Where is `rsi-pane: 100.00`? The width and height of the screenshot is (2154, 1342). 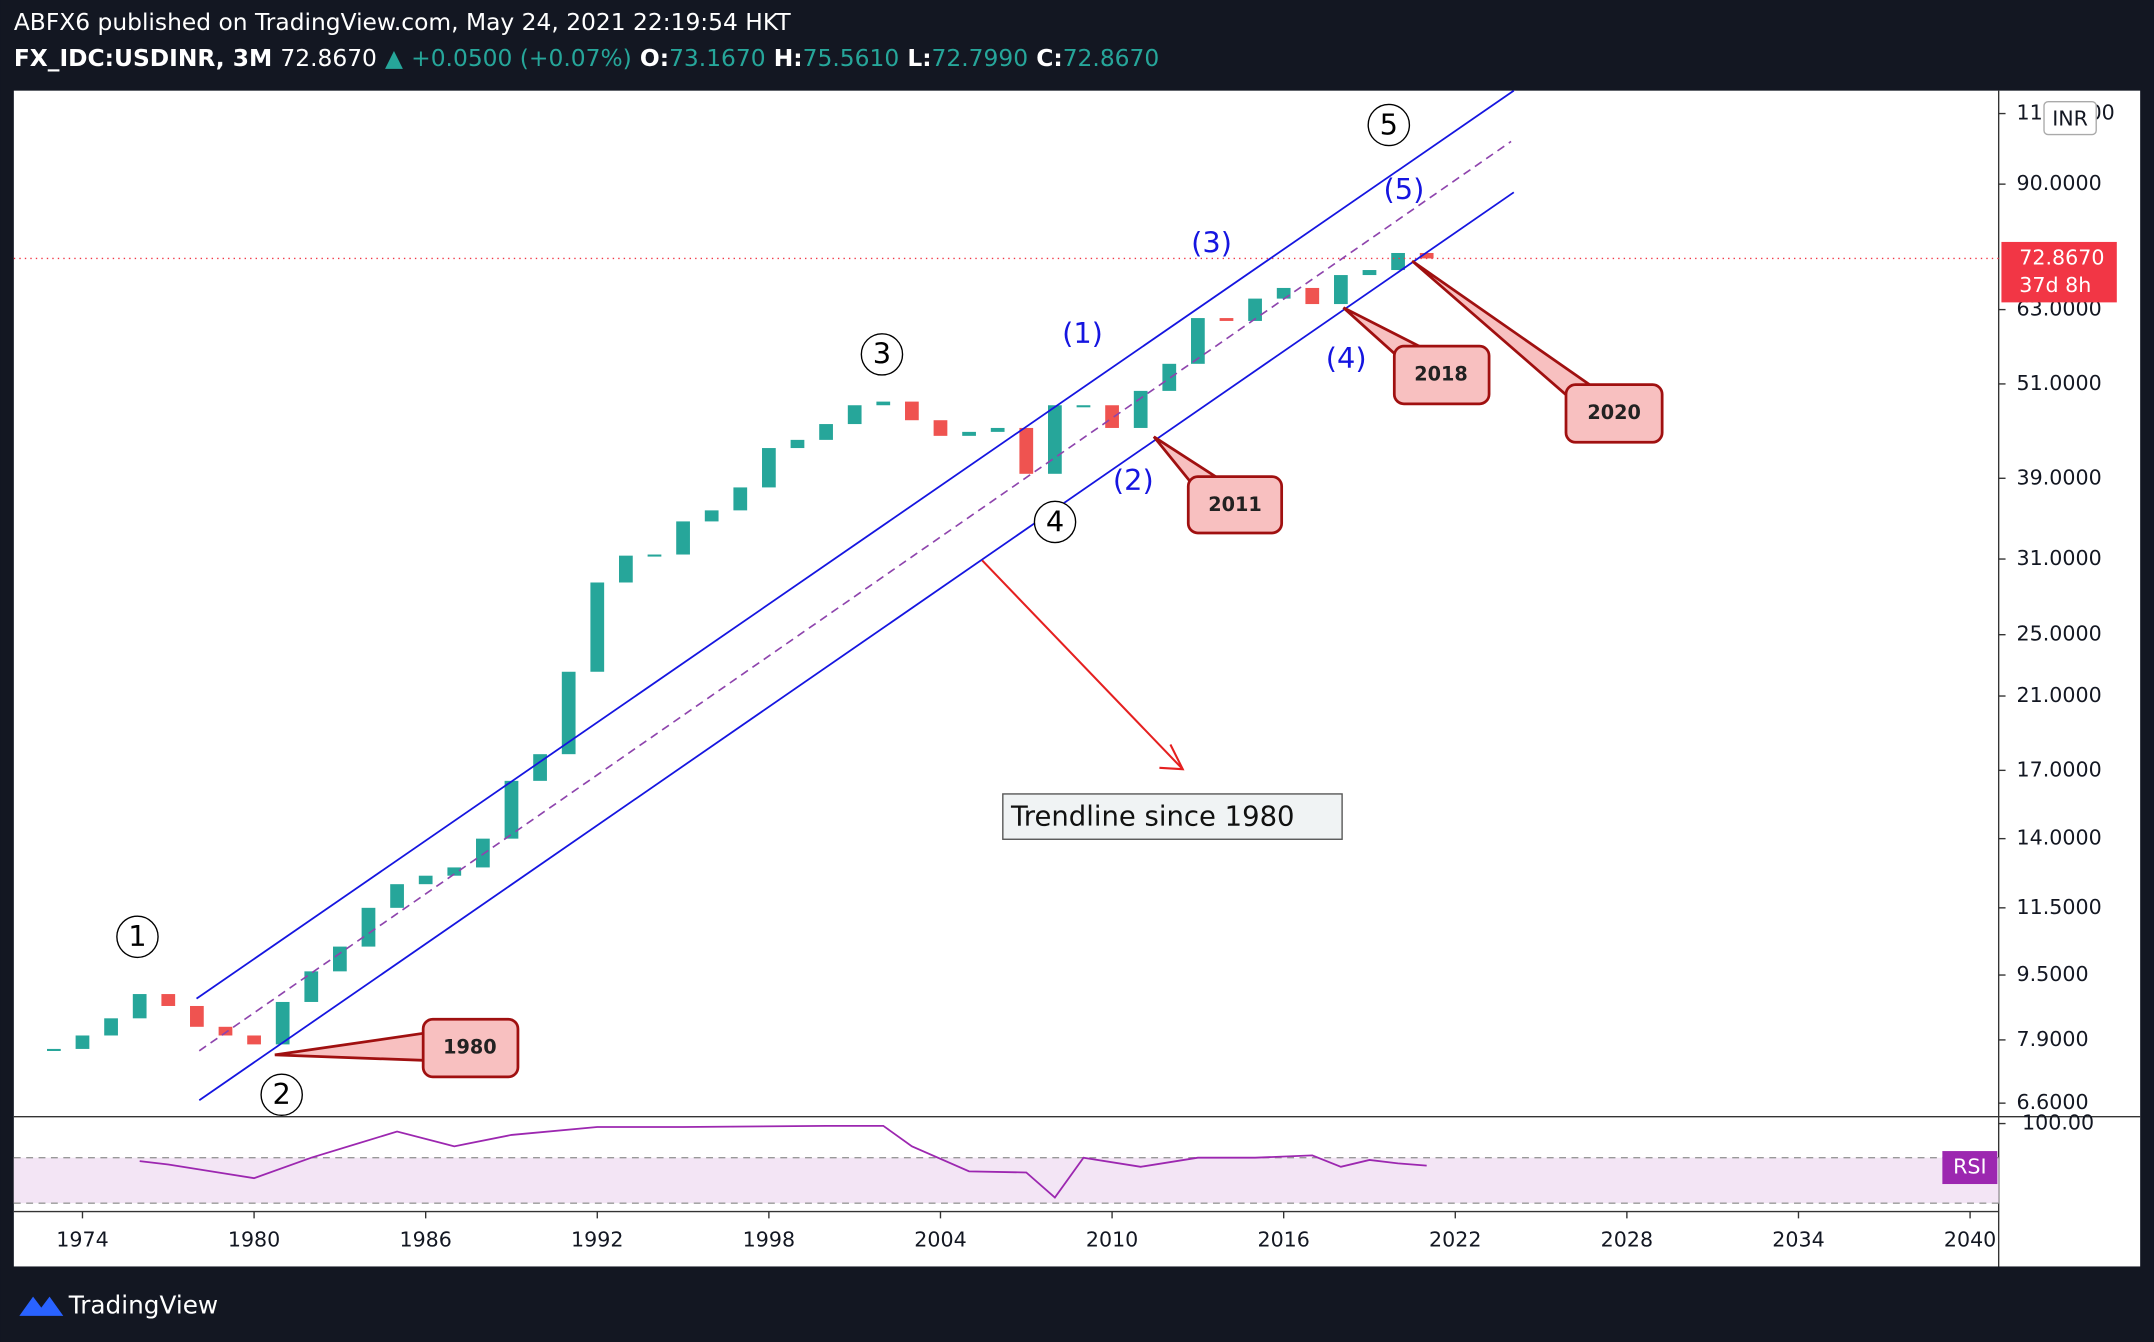 rsi-pane: 100.00 is located at coordinates (1053, 1157).